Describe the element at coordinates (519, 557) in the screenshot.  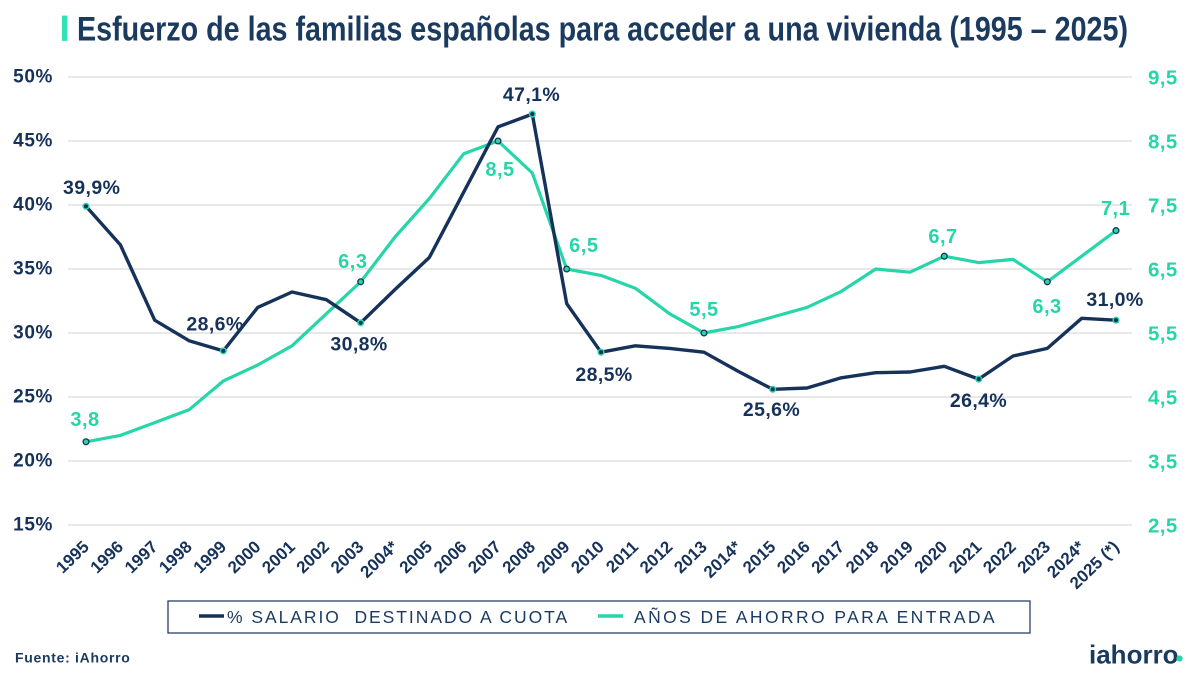
I see `svg-text: 2008` at that location.